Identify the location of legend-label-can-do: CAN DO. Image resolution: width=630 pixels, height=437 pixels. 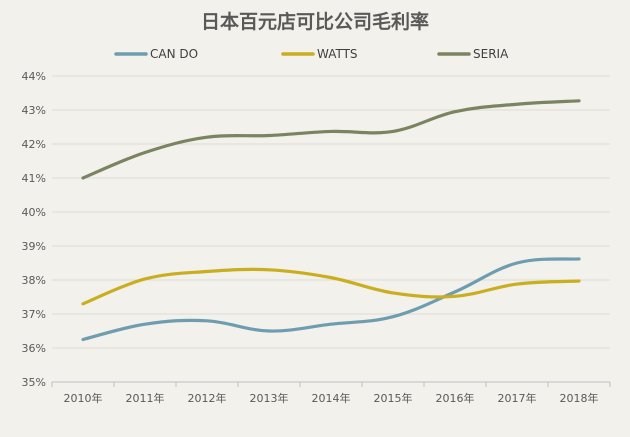
(174, 54).